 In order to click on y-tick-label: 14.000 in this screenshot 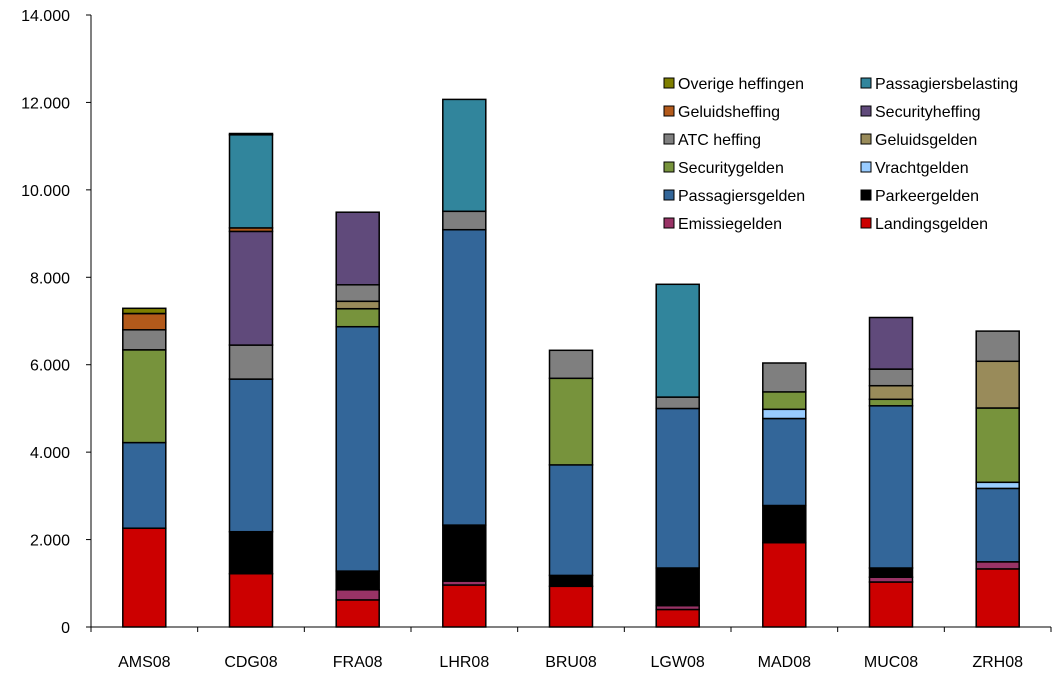, I will do `click(45, 16)`.